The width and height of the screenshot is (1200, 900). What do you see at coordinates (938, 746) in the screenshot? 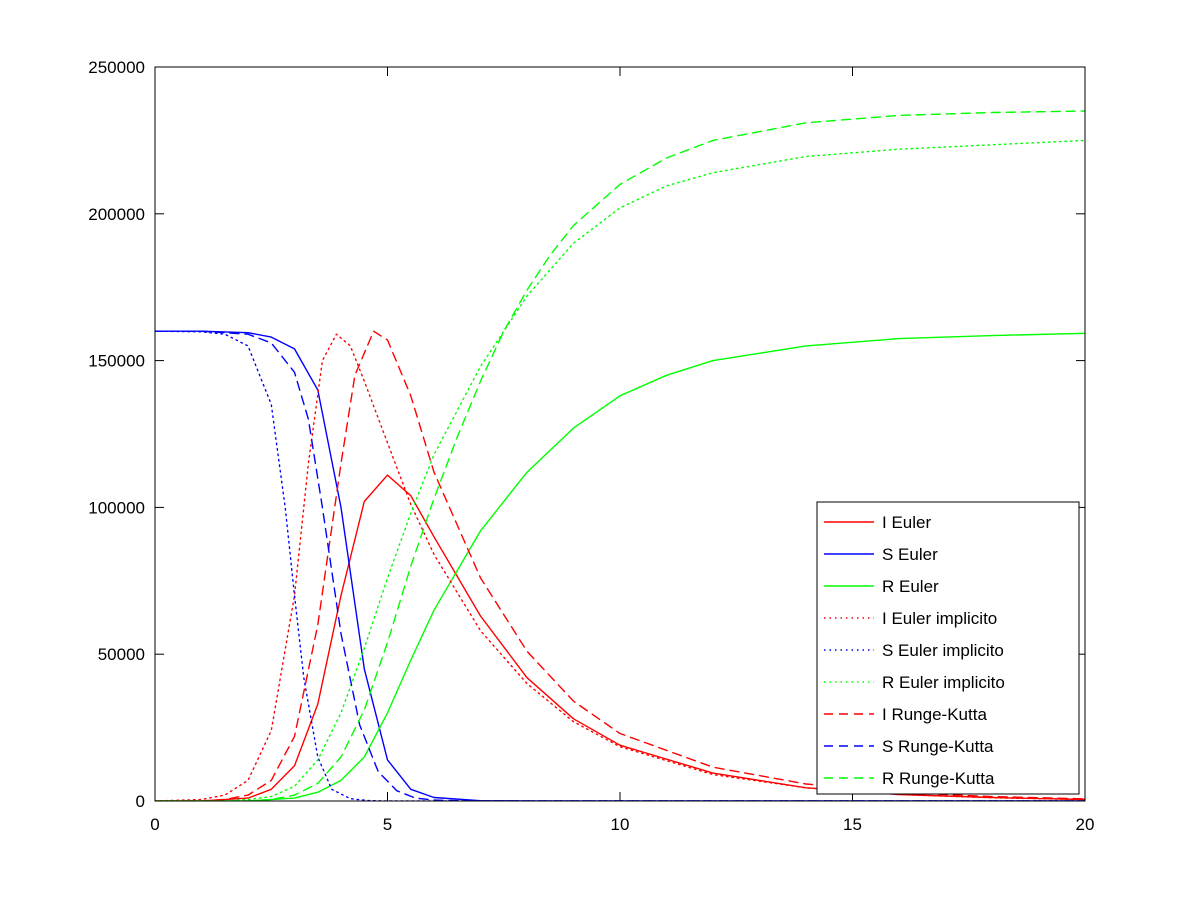
I see `legend-label-7: S Runge-Kutta` at bounding box center [938, 746].